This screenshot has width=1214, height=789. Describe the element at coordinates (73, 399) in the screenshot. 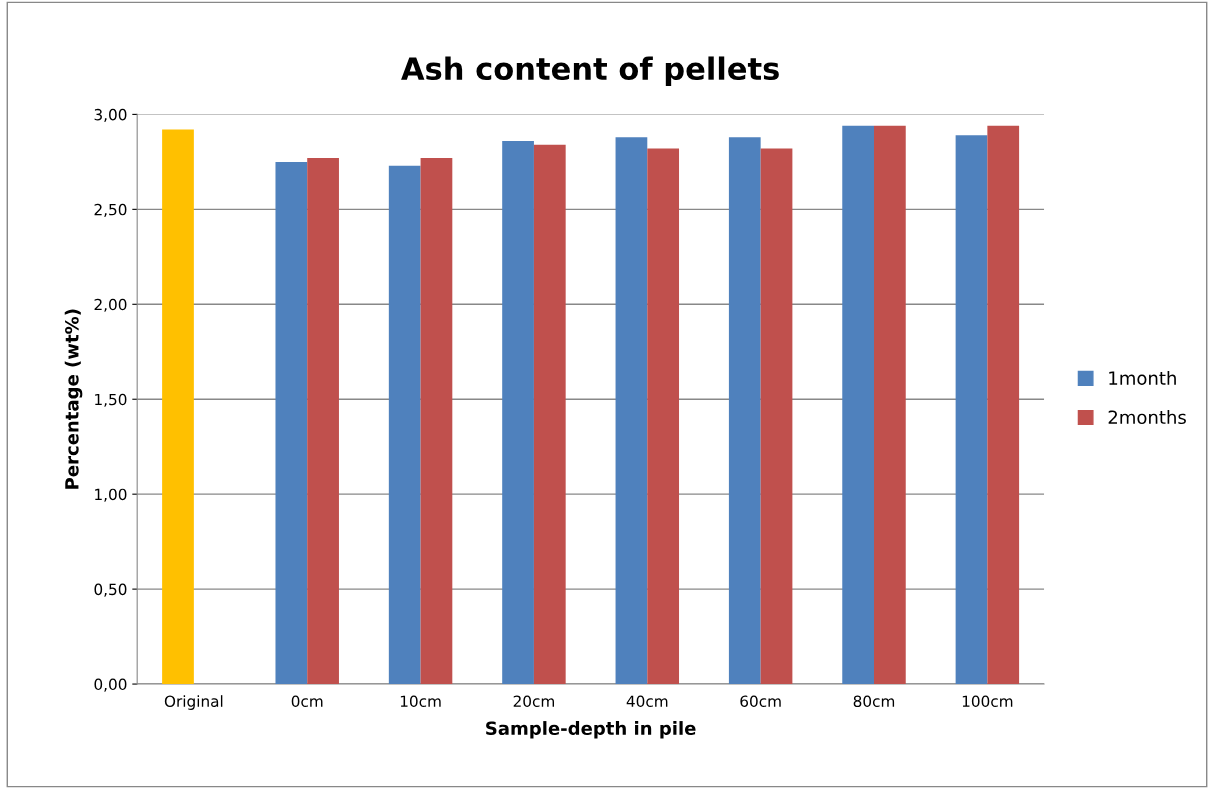

I see `y-axis-title: Percentage (wt%)` at that location.